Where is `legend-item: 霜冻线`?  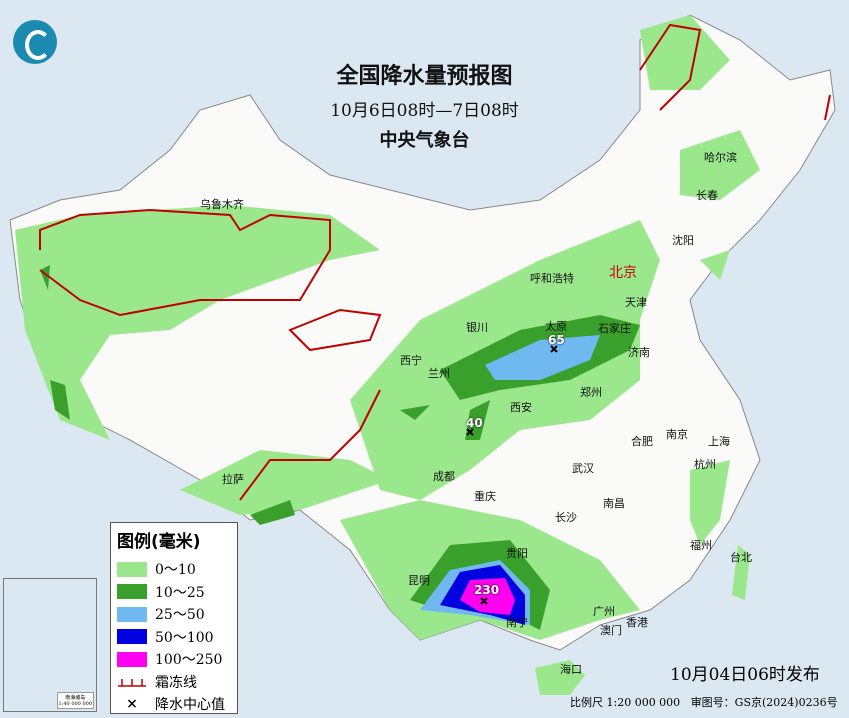 legend-item: 霜冻线 is located at coordinates (174, 682).